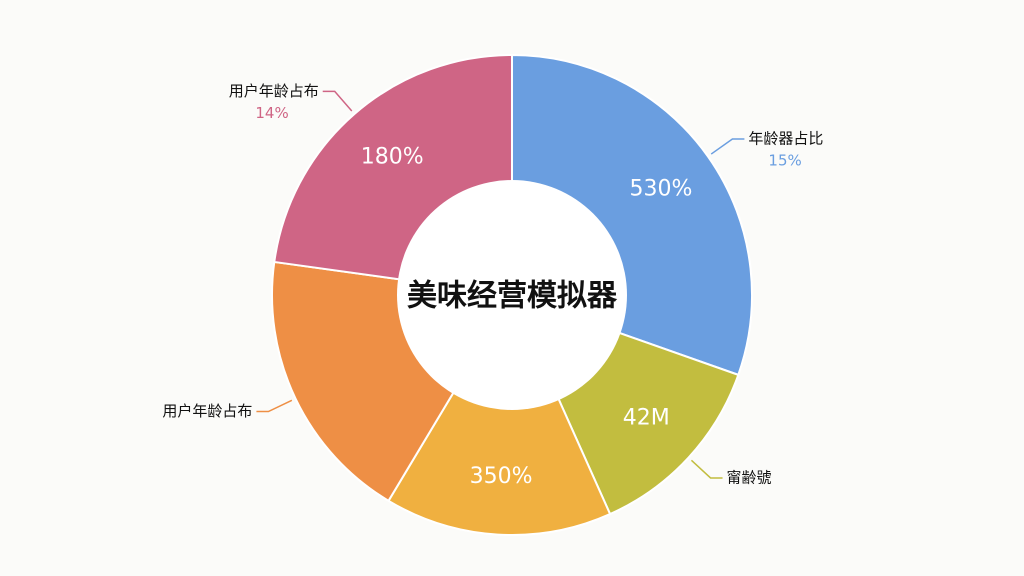 The width and height of the screenshot is (1024, 576). I want to click on slice, so click(499, 414).